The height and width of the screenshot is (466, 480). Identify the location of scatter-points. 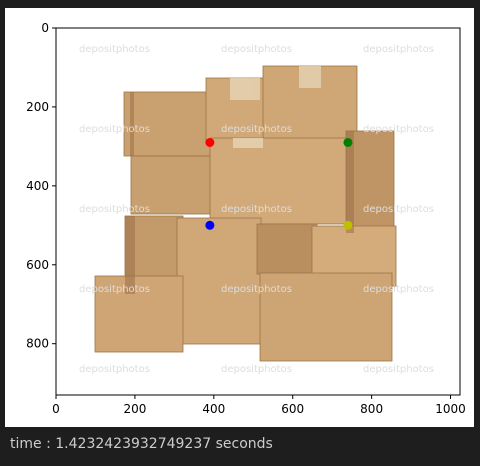
(279, 183).